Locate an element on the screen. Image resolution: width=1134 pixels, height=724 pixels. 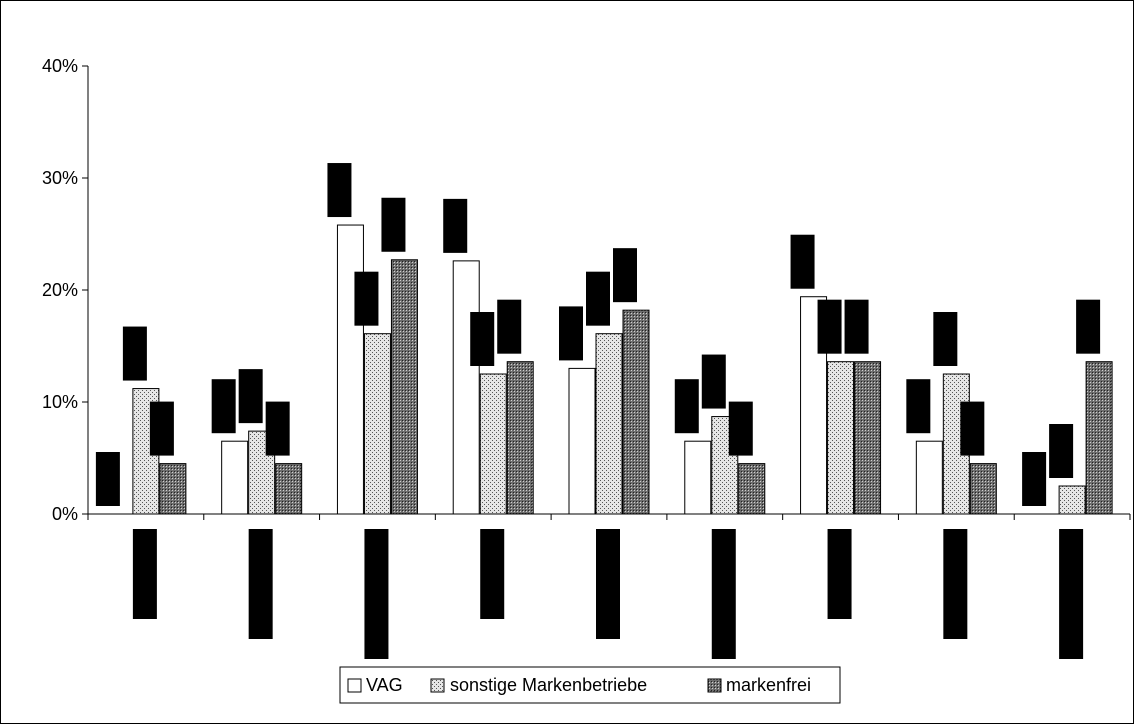
legend-swatch-vag is located at coordinates (354, 685).